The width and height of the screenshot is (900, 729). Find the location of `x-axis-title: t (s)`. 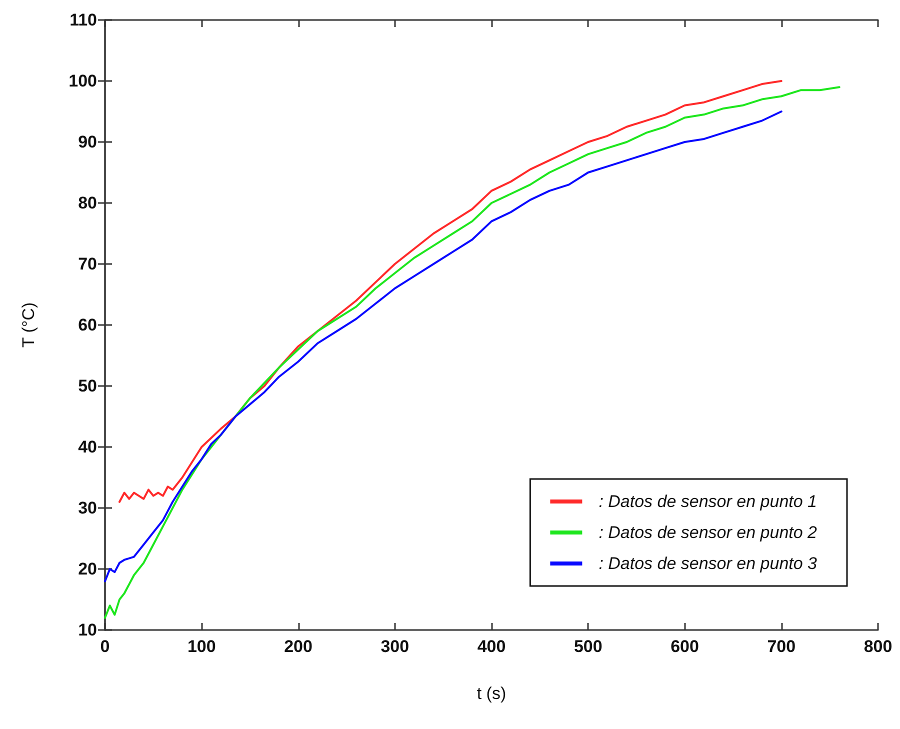

x-axis-title: t (s) is located at coordinates (491, 693).